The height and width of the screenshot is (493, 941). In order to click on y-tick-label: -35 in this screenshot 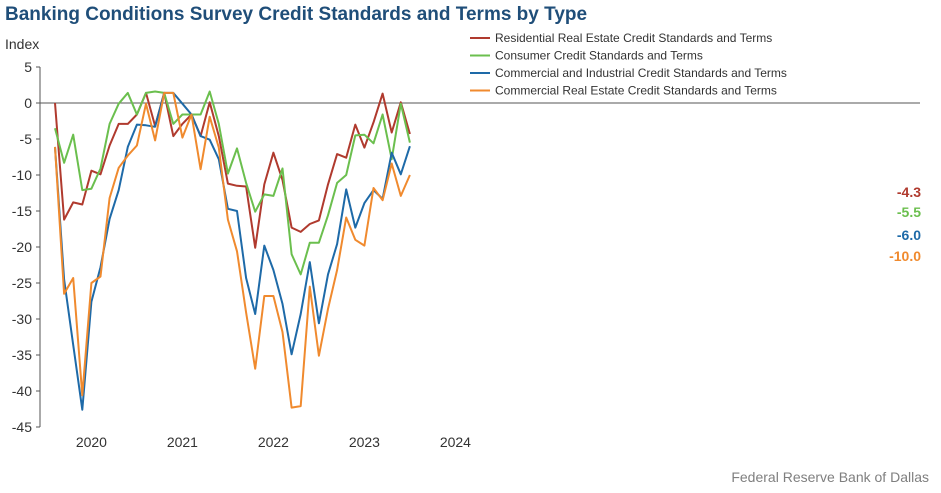, I will do `click(22, 355)`.